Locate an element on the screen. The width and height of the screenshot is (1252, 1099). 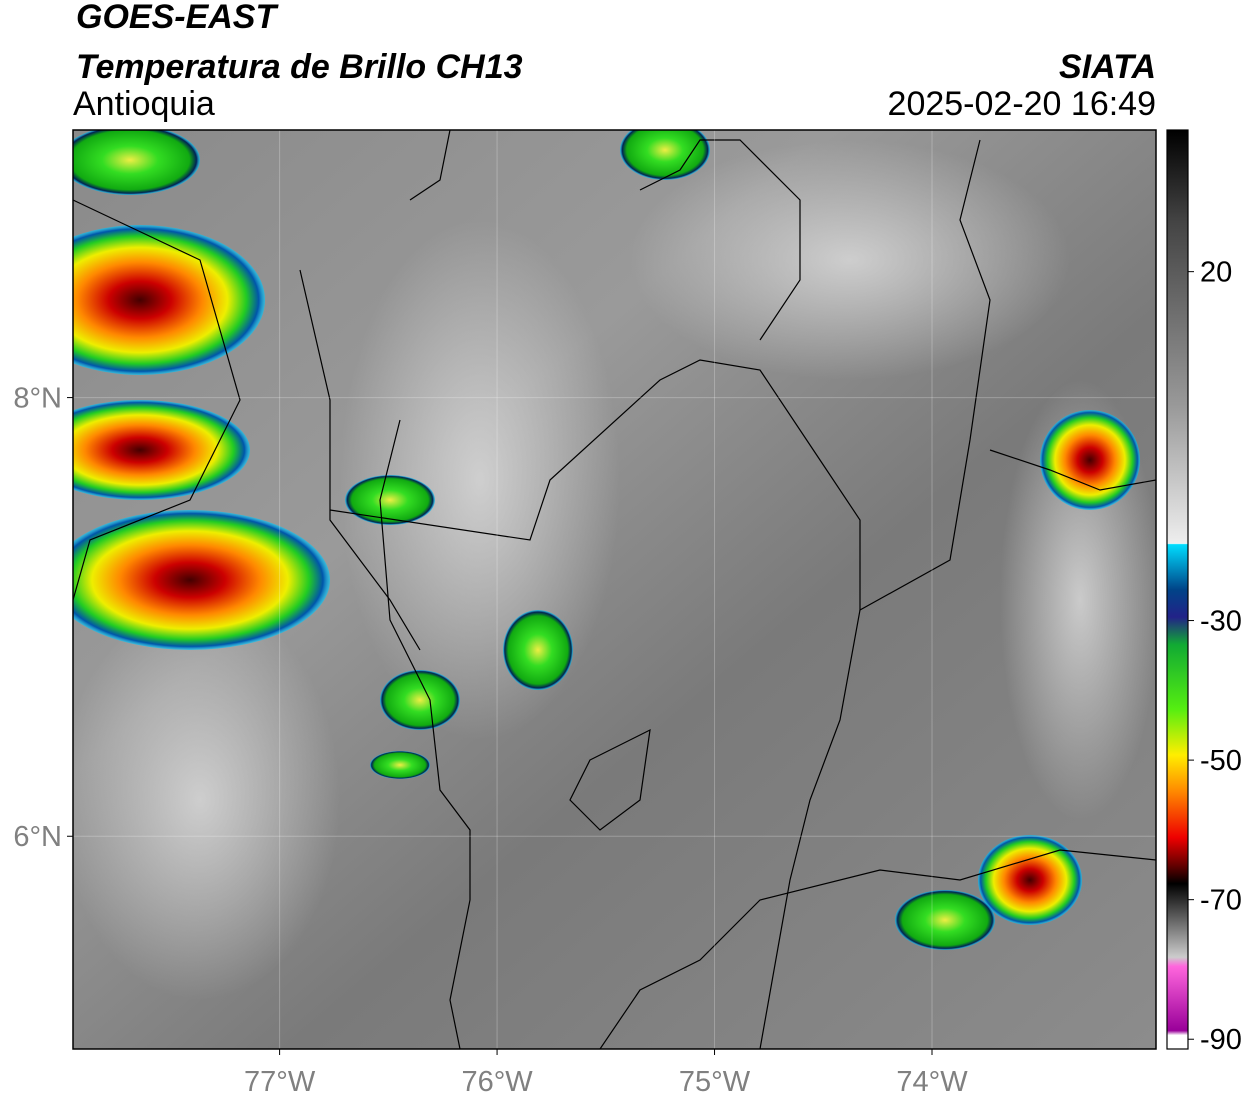
colorbar-tick-label: 20 is located at coordinates (1216, 273).